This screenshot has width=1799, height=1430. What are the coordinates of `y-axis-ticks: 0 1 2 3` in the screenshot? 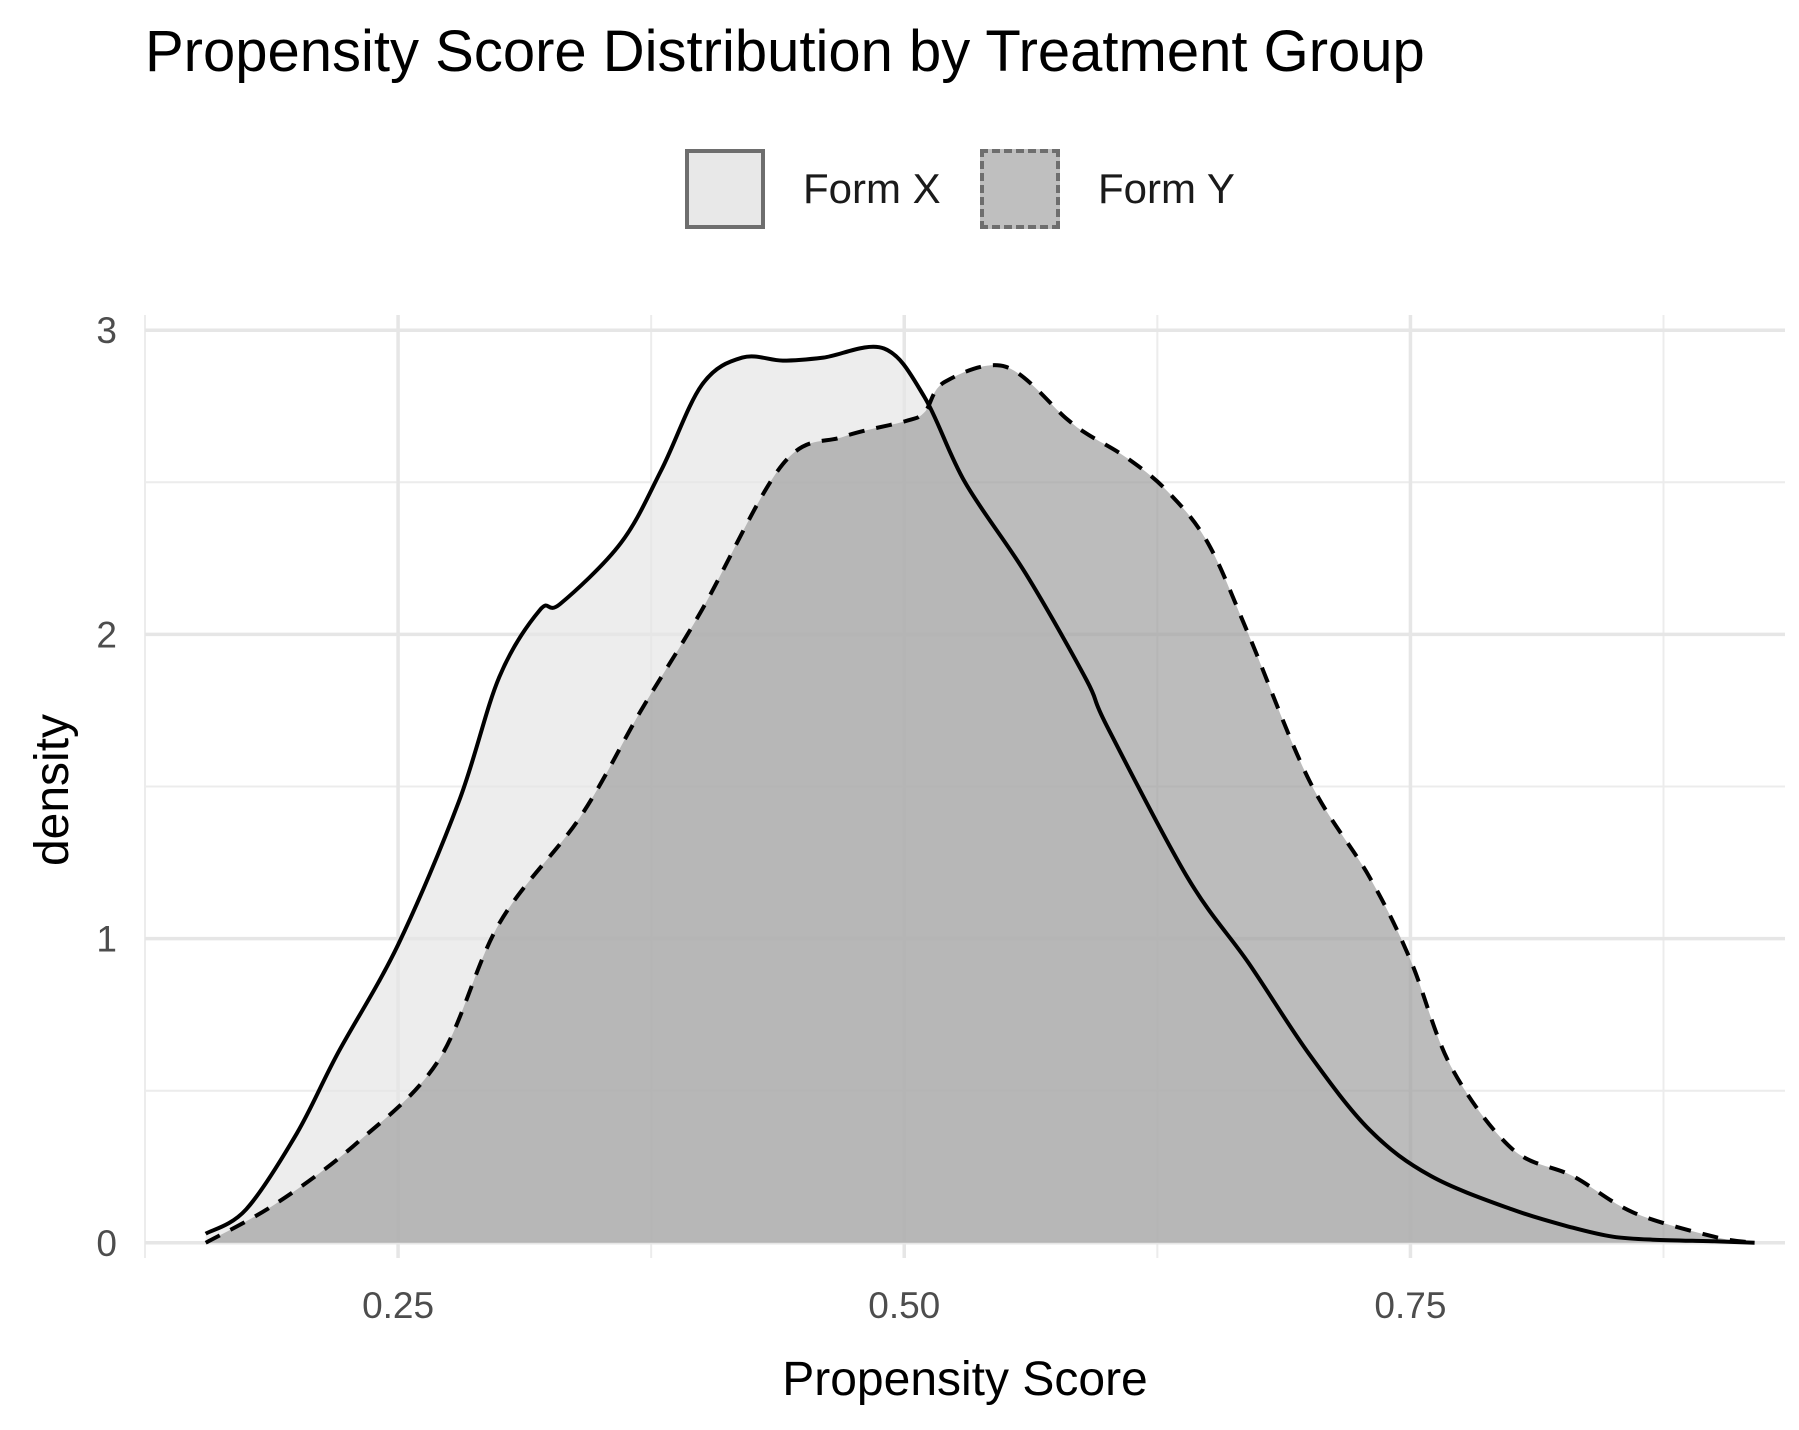 It's located at (106, 787).